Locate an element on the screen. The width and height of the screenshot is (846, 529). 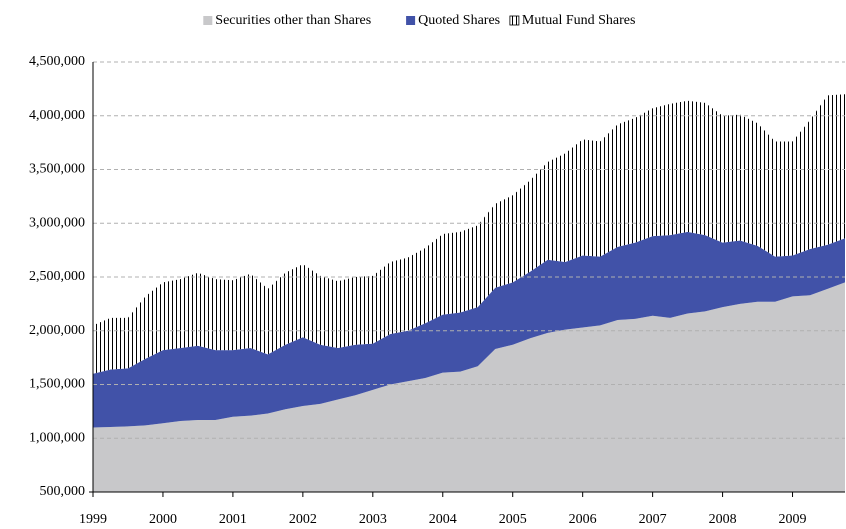
y-tick-label: 1,500,000 is located at coordinates (57, 384).